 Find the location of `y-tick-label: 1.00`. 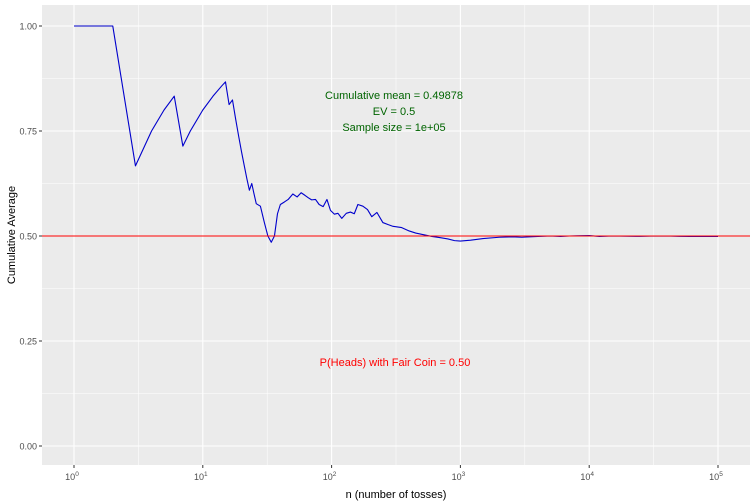

y-tick-label: 1.00 is located at coordinates (28, 27).